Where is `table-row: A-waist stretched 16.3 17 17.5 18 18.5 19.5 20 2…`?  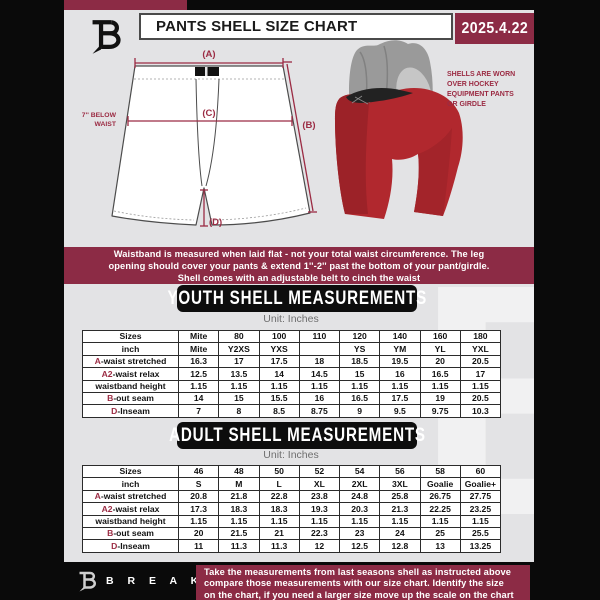
table-row: A-waist stretched 16.3 17 17.5 18 18.5 19.5 20 2… is located at coordinates (292, 361).